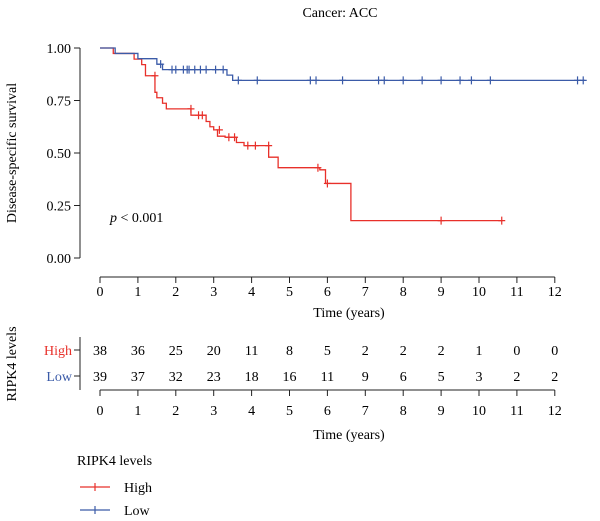 The image size is (600, 521). Describe the element at coordinates (175, 411) in the screenshot. I see `risk-table-x-axis-tick-label: 2` at that location.